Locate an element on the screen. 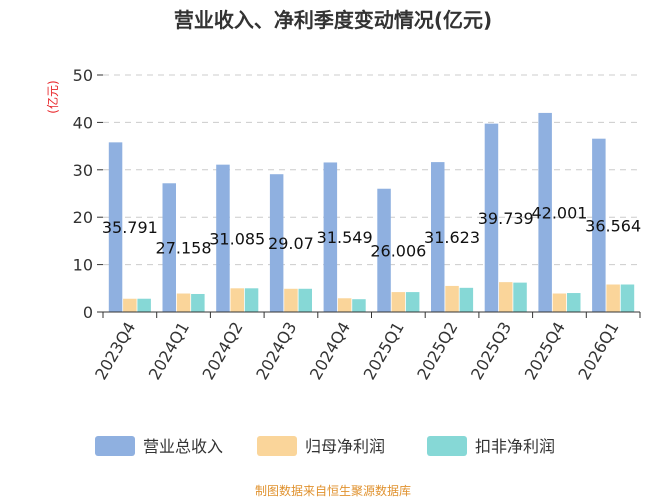 The height and width of the screenshot is (500, 667). legend: 营业总收入 归母净利润 扣非净利润 is located at coordinates (325, 446).